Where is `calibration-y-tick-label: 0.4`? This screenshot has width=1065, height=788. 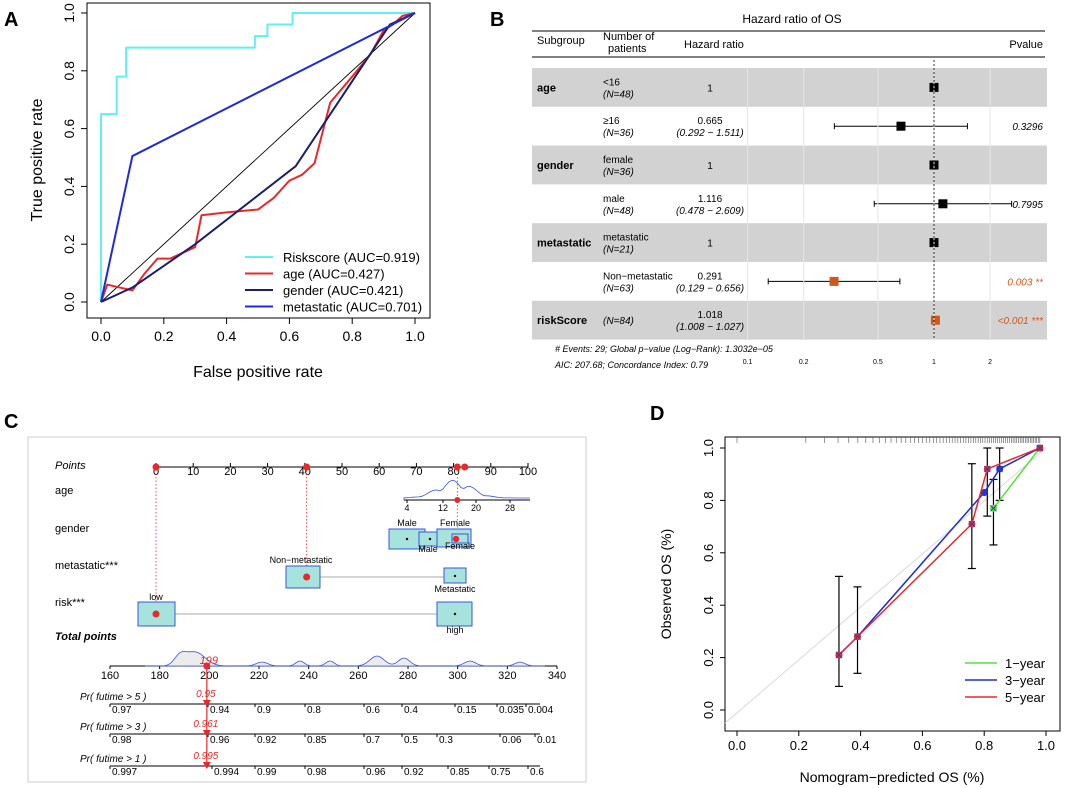
calibration-y-tick-label: 0.4 is located at coordinates (708, 605).